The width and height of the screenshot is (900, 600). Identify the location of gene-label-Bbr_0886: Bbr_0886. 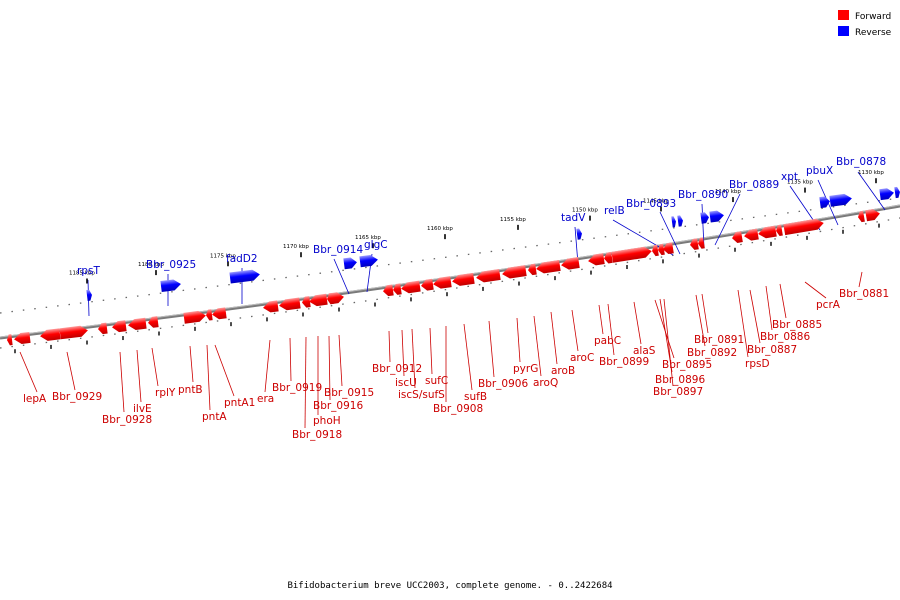
(785, 337).